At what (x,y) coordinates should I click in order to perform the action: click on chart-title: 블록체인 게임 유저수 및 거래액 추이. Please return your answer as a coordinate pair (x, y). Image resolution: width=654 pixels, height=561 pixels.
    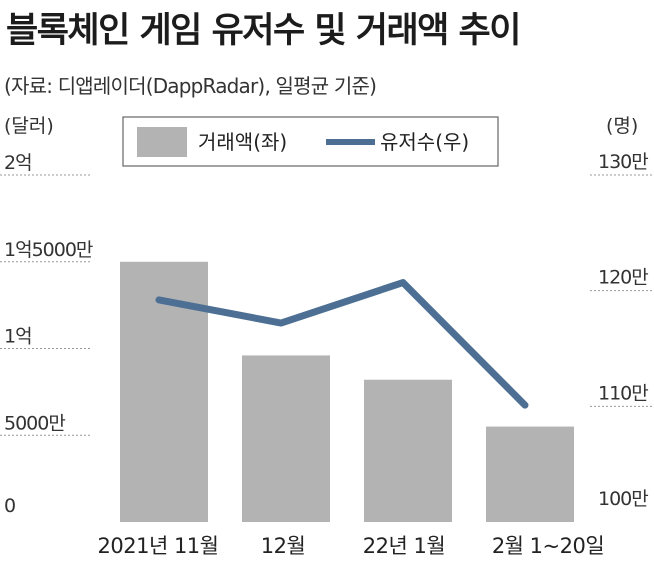
    Looking at the image, I should click on (263, 31).